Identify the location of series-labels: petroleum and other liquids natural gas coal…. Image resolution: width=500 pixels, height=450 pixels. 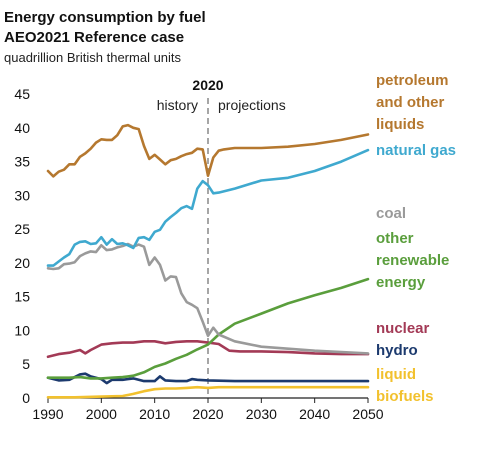
(416, 238).